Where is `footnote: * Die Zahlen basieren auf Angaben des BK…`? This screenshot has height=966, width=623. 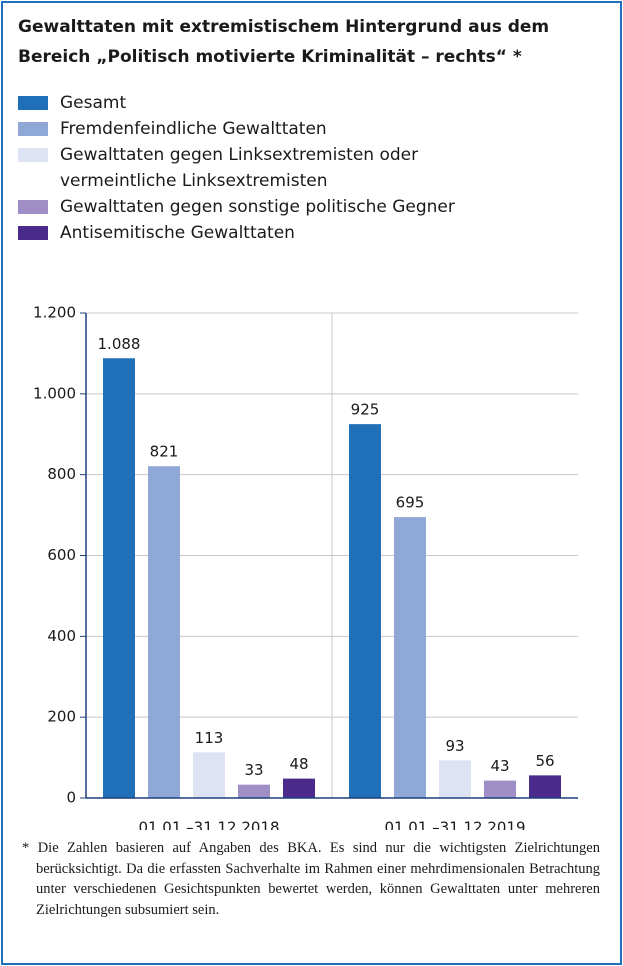
footnote: * Die Zahlen basieren auf Angaben des BK… is located at coordinates (311, 879).